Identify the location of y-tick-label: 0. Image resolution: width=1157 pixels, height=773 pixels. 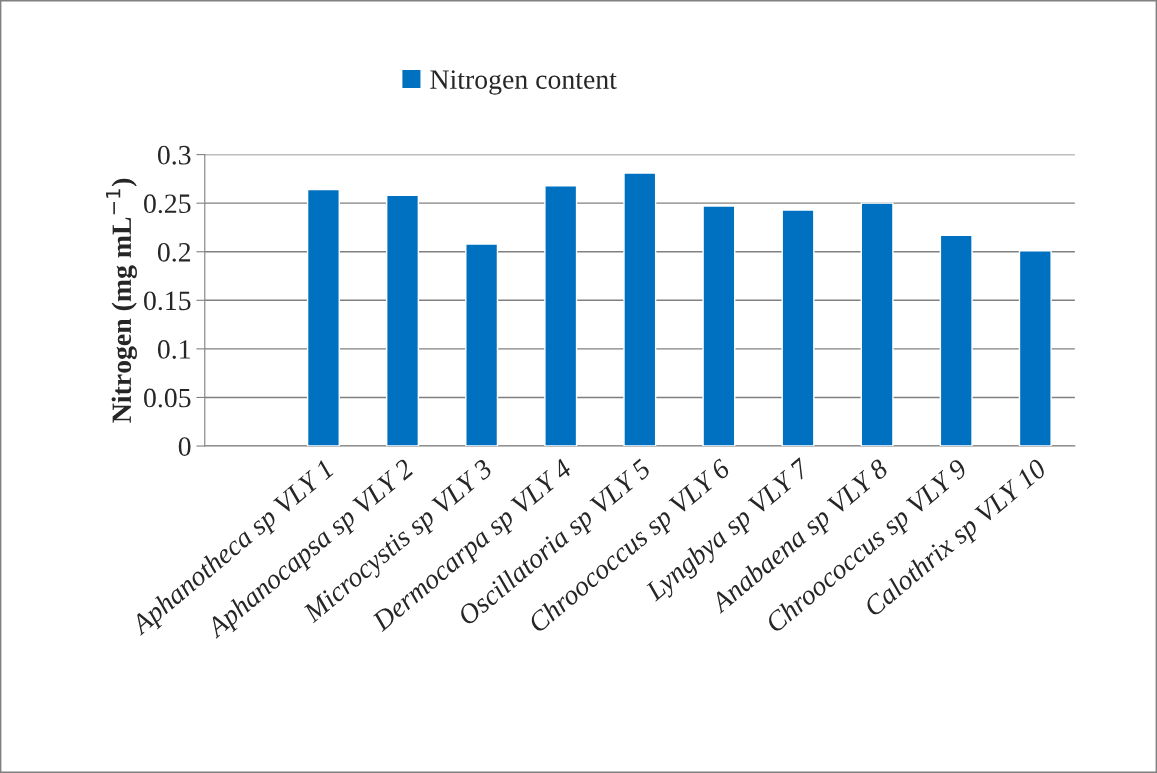
(184, 446).